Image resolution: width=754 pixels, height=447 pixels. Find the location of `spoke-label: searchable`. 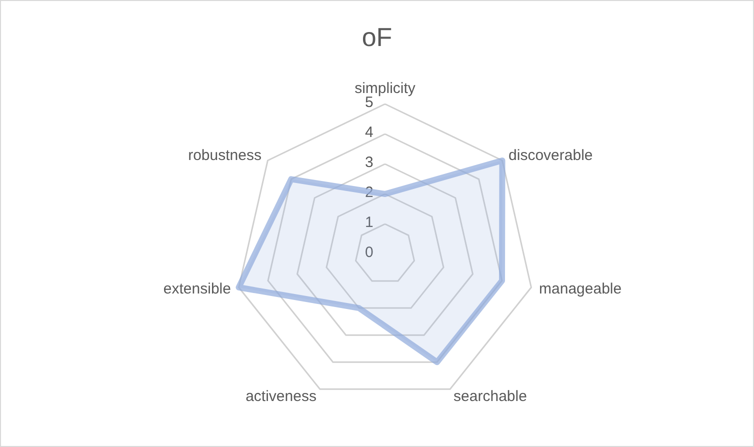

spoke-label: searchable is located at coordinates (490, 396).